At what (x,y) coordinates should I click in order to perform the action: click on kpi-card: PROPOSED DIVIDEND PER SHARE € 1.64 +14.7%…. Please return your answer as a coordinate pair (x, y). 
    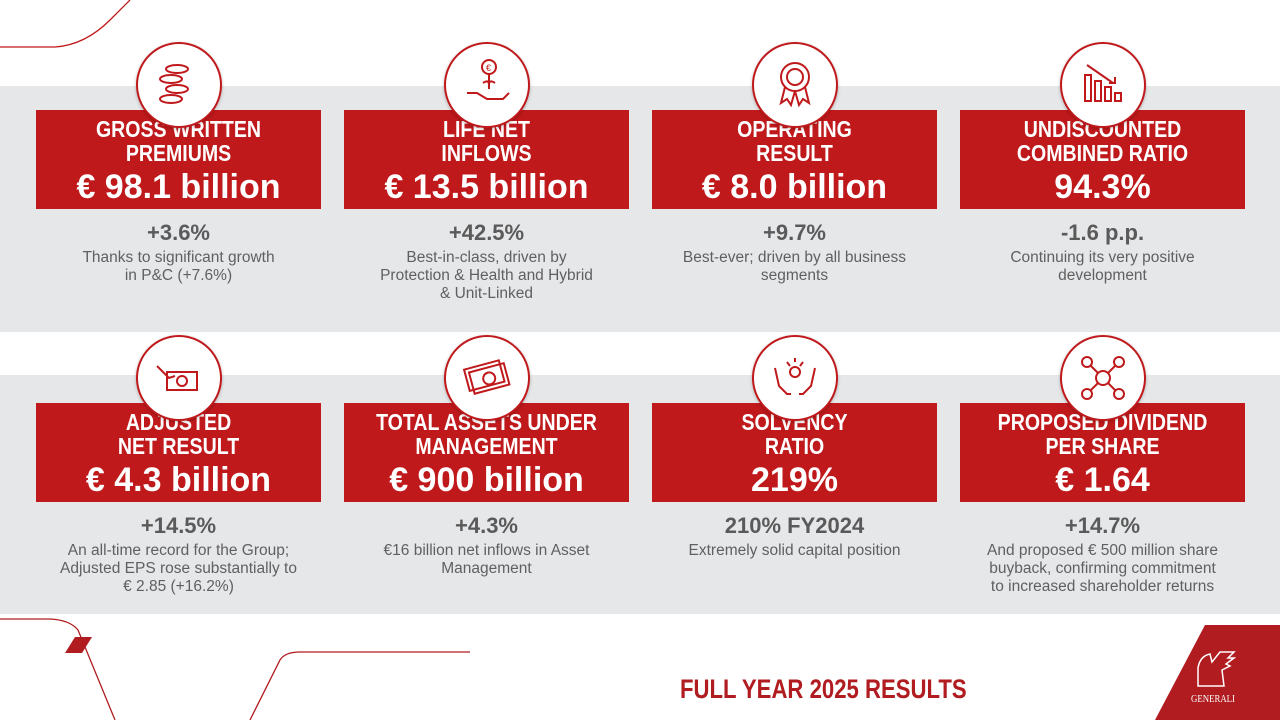
    Looking at the image, I should click on (1102, 465).